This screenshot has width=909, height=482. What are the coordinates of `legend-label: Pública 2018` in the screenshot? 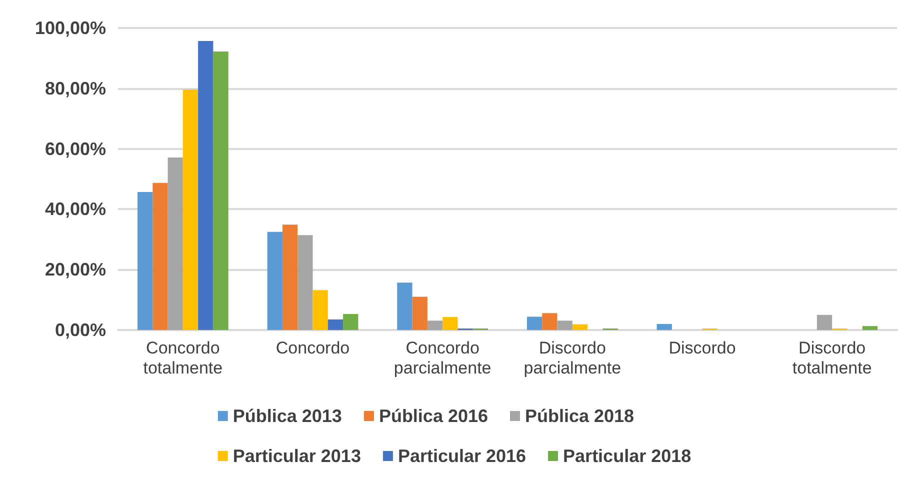 It's located at (579, 416).